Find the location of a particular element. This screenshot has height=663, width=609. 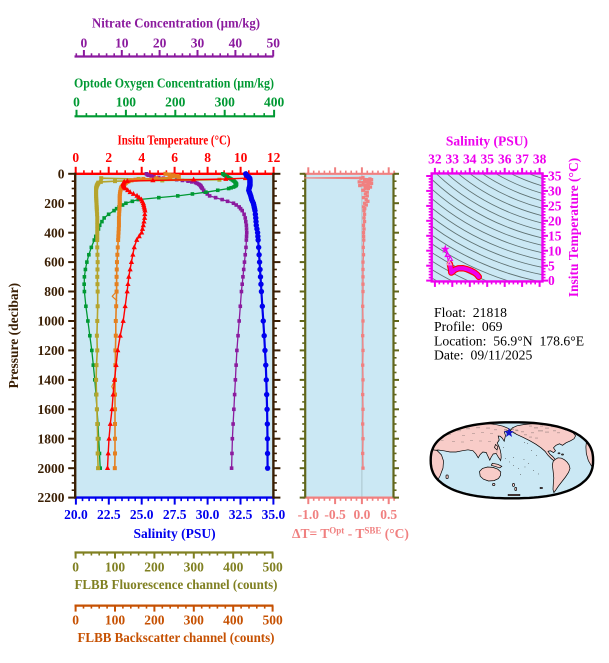

svg-text: 5 is located at coordinates (551, 265).